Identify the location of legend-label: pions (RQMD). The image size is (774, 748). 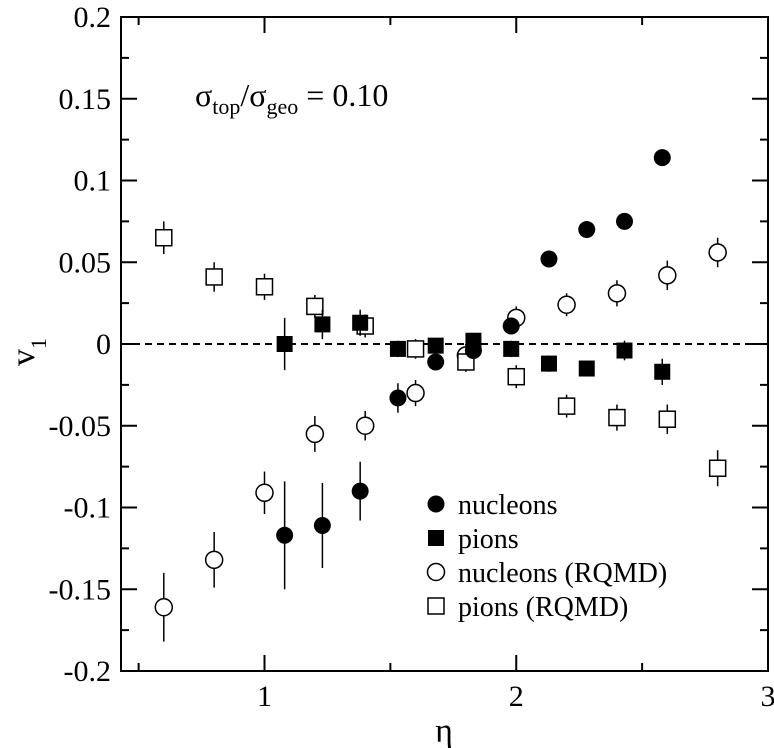
(543, 607).